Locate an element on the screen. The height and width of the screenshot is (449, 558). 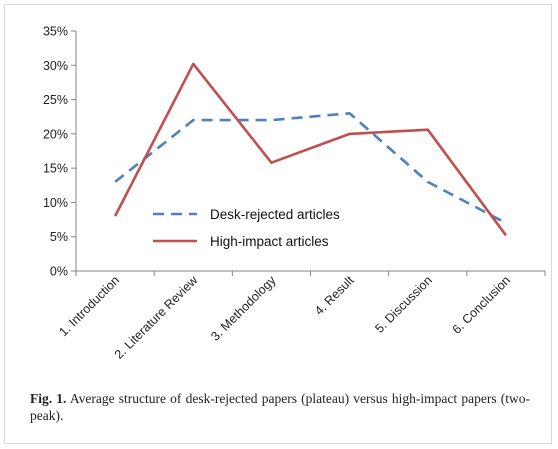
y-tick-label: 0% is located at coordinates (59, 272).